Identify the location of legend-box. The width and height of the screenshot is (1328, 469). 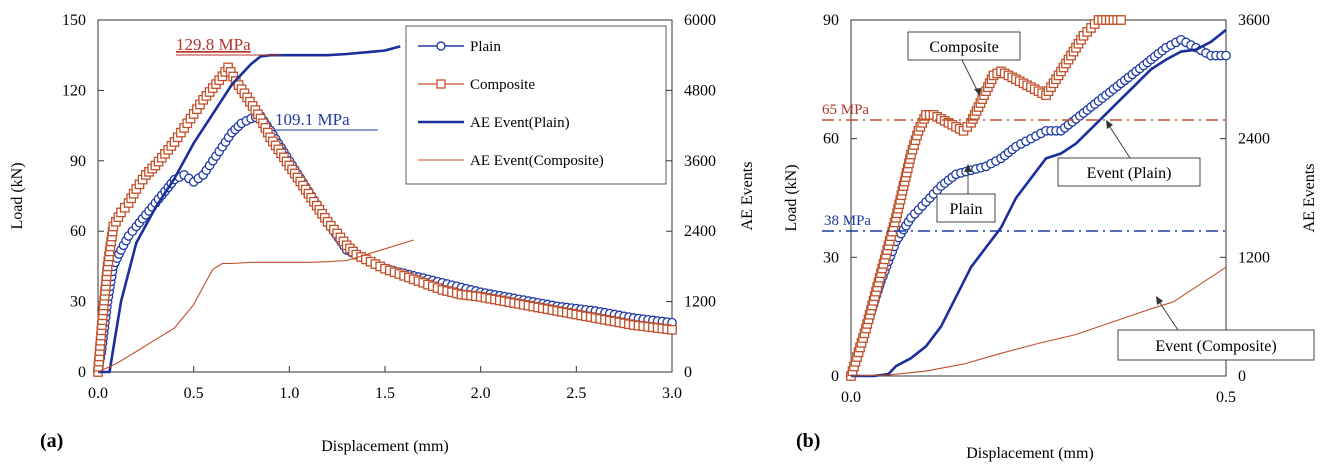
(536, 105).